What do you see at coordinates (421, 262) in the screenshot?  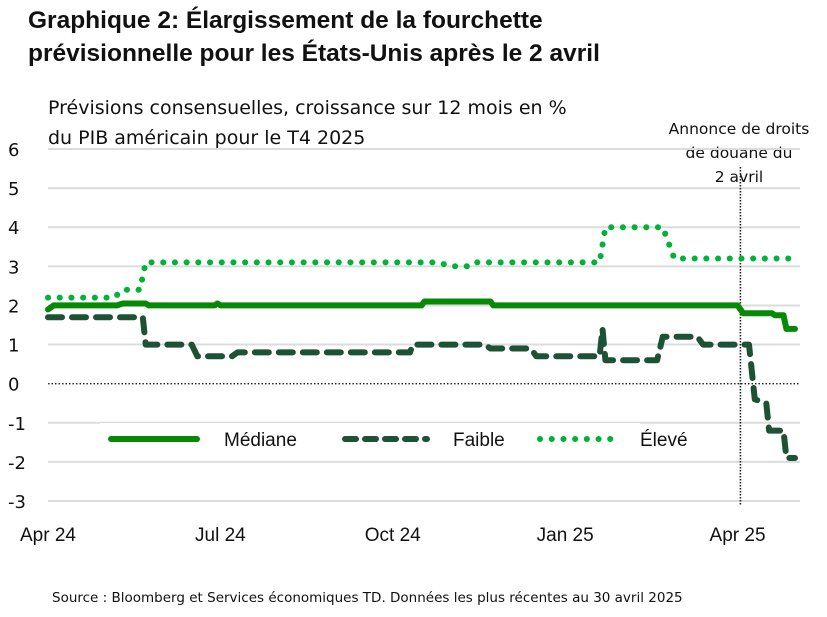 I see `series-lev-line` at bounding box center [421, 262].